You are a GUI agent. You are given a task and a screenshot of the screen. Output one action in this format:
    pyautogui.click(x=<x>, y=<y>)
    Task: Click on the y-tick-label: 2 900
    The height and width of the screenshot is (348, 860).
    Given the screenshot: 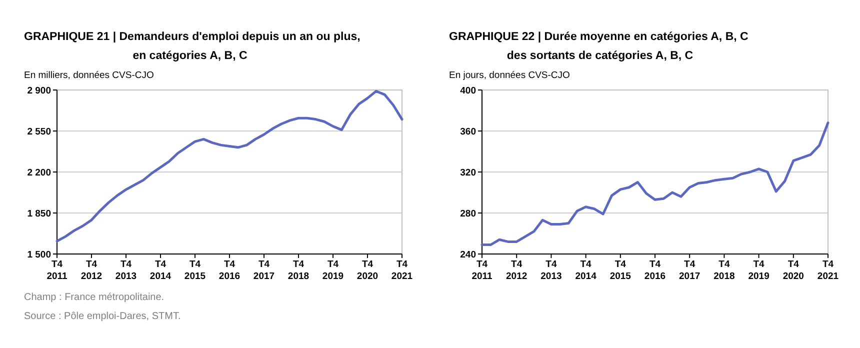 What is the action you would take?
    pyautogui.click(x=39, y=91)
    